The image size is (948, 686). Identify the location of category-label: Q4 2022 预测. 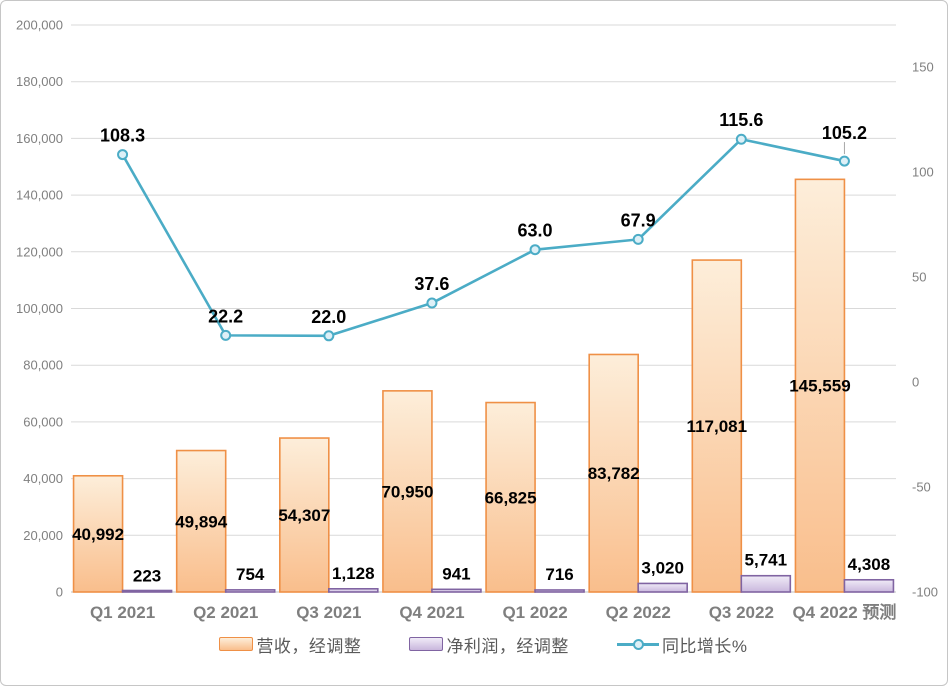
(844, 612).